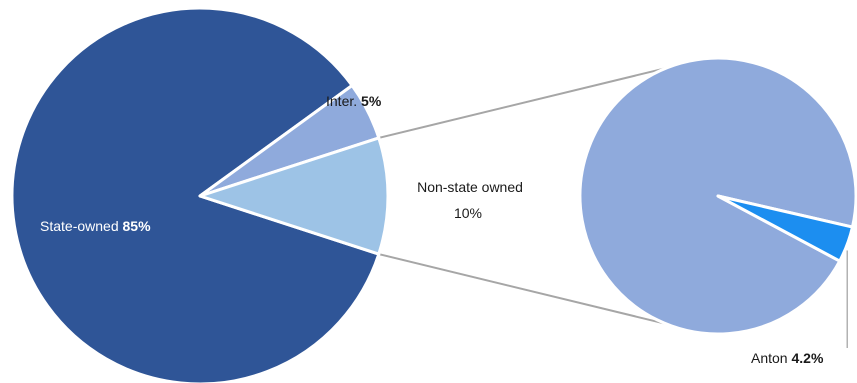 Image resolution: width=857 pixels, height=383 pixels. What do you see at coordinates (470, 187) in the screenshot?
I see `non-state-owned-label-name: Non-state owned` at bounding box center [470, 187].